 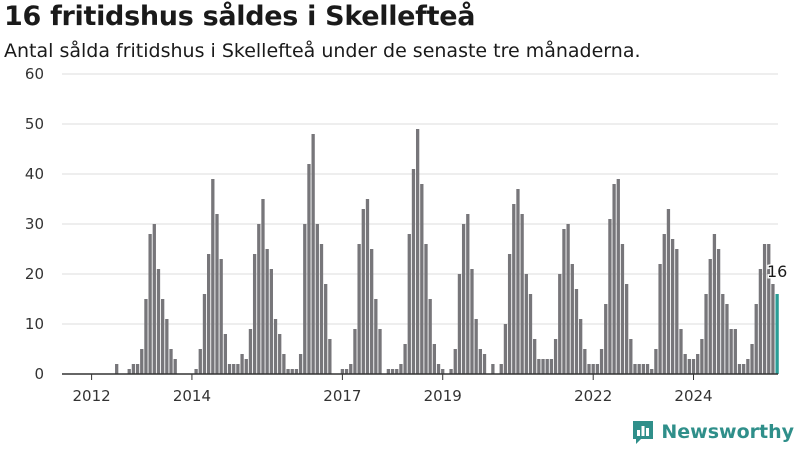 I want to click on brand-logo: Newsworthy, so click(x=712, y=432).